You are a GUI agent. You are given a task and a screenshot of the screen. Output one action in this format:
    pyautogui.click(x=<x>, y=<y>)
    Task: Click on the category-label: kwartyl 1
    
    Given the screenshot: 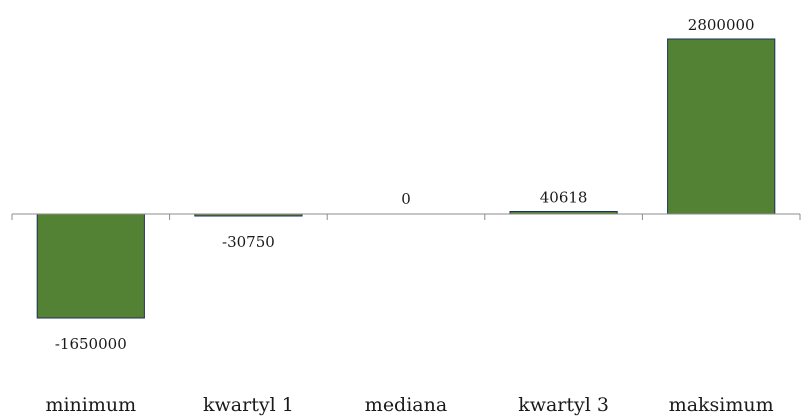 What is the action you would take?
    pyautogui.click(x=248, y=405)
    